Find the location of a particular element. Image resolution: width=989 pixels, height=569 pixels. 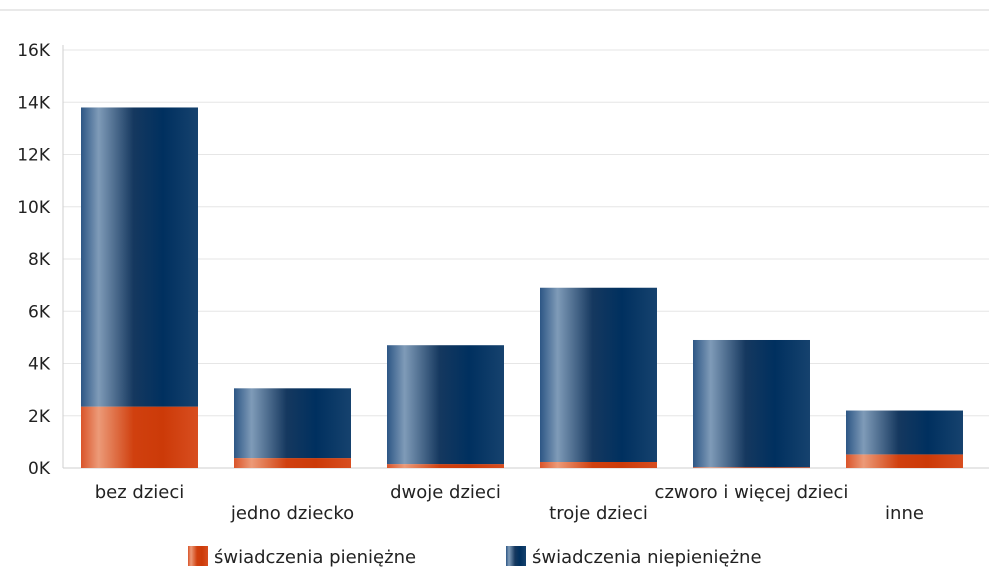

legend-label: świadczenia pieniężne is located at coordinates (315, 557).